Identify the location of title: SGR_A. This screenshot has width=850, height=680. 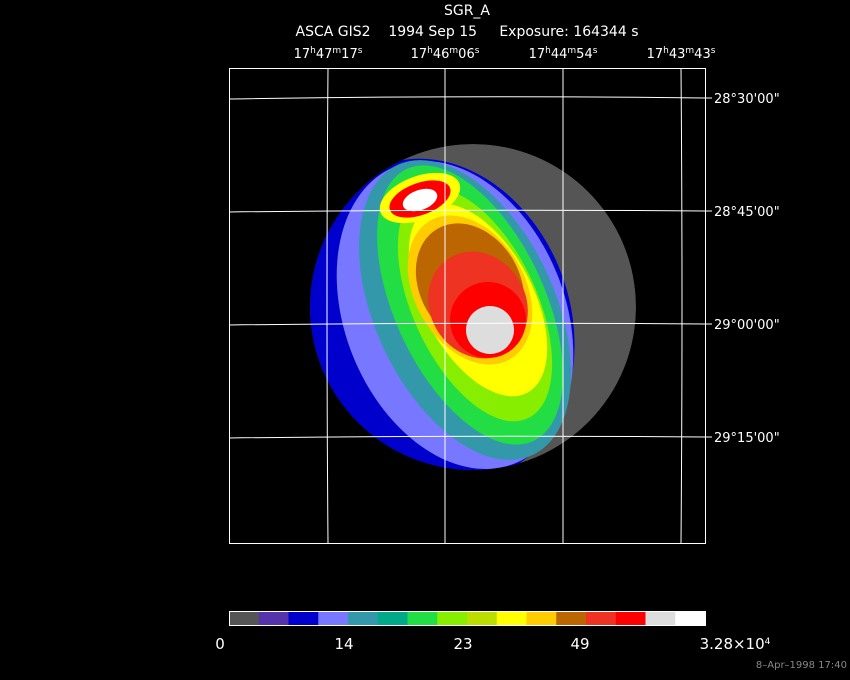
(467, 11).